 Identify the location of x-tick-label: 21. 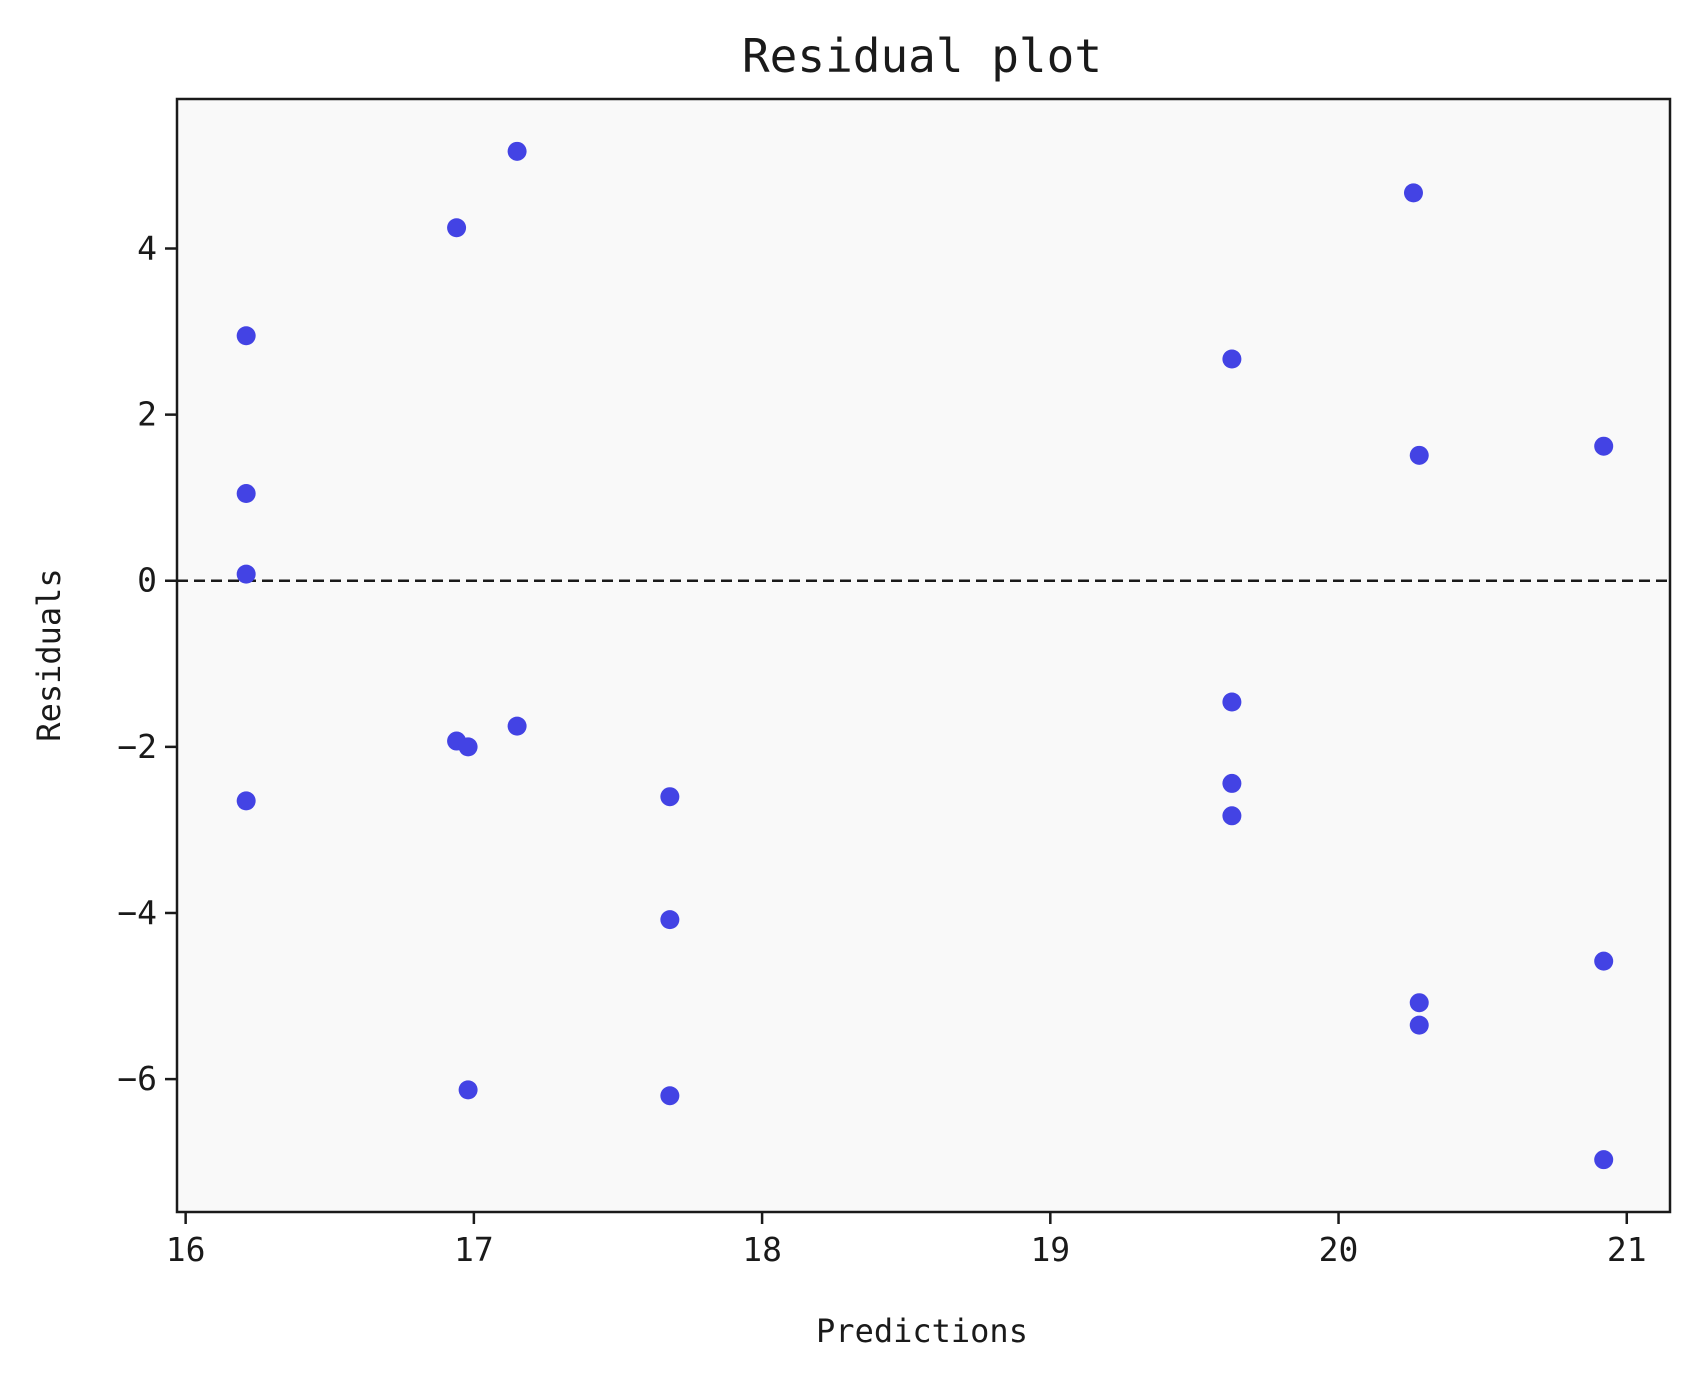
(1627, 1249).